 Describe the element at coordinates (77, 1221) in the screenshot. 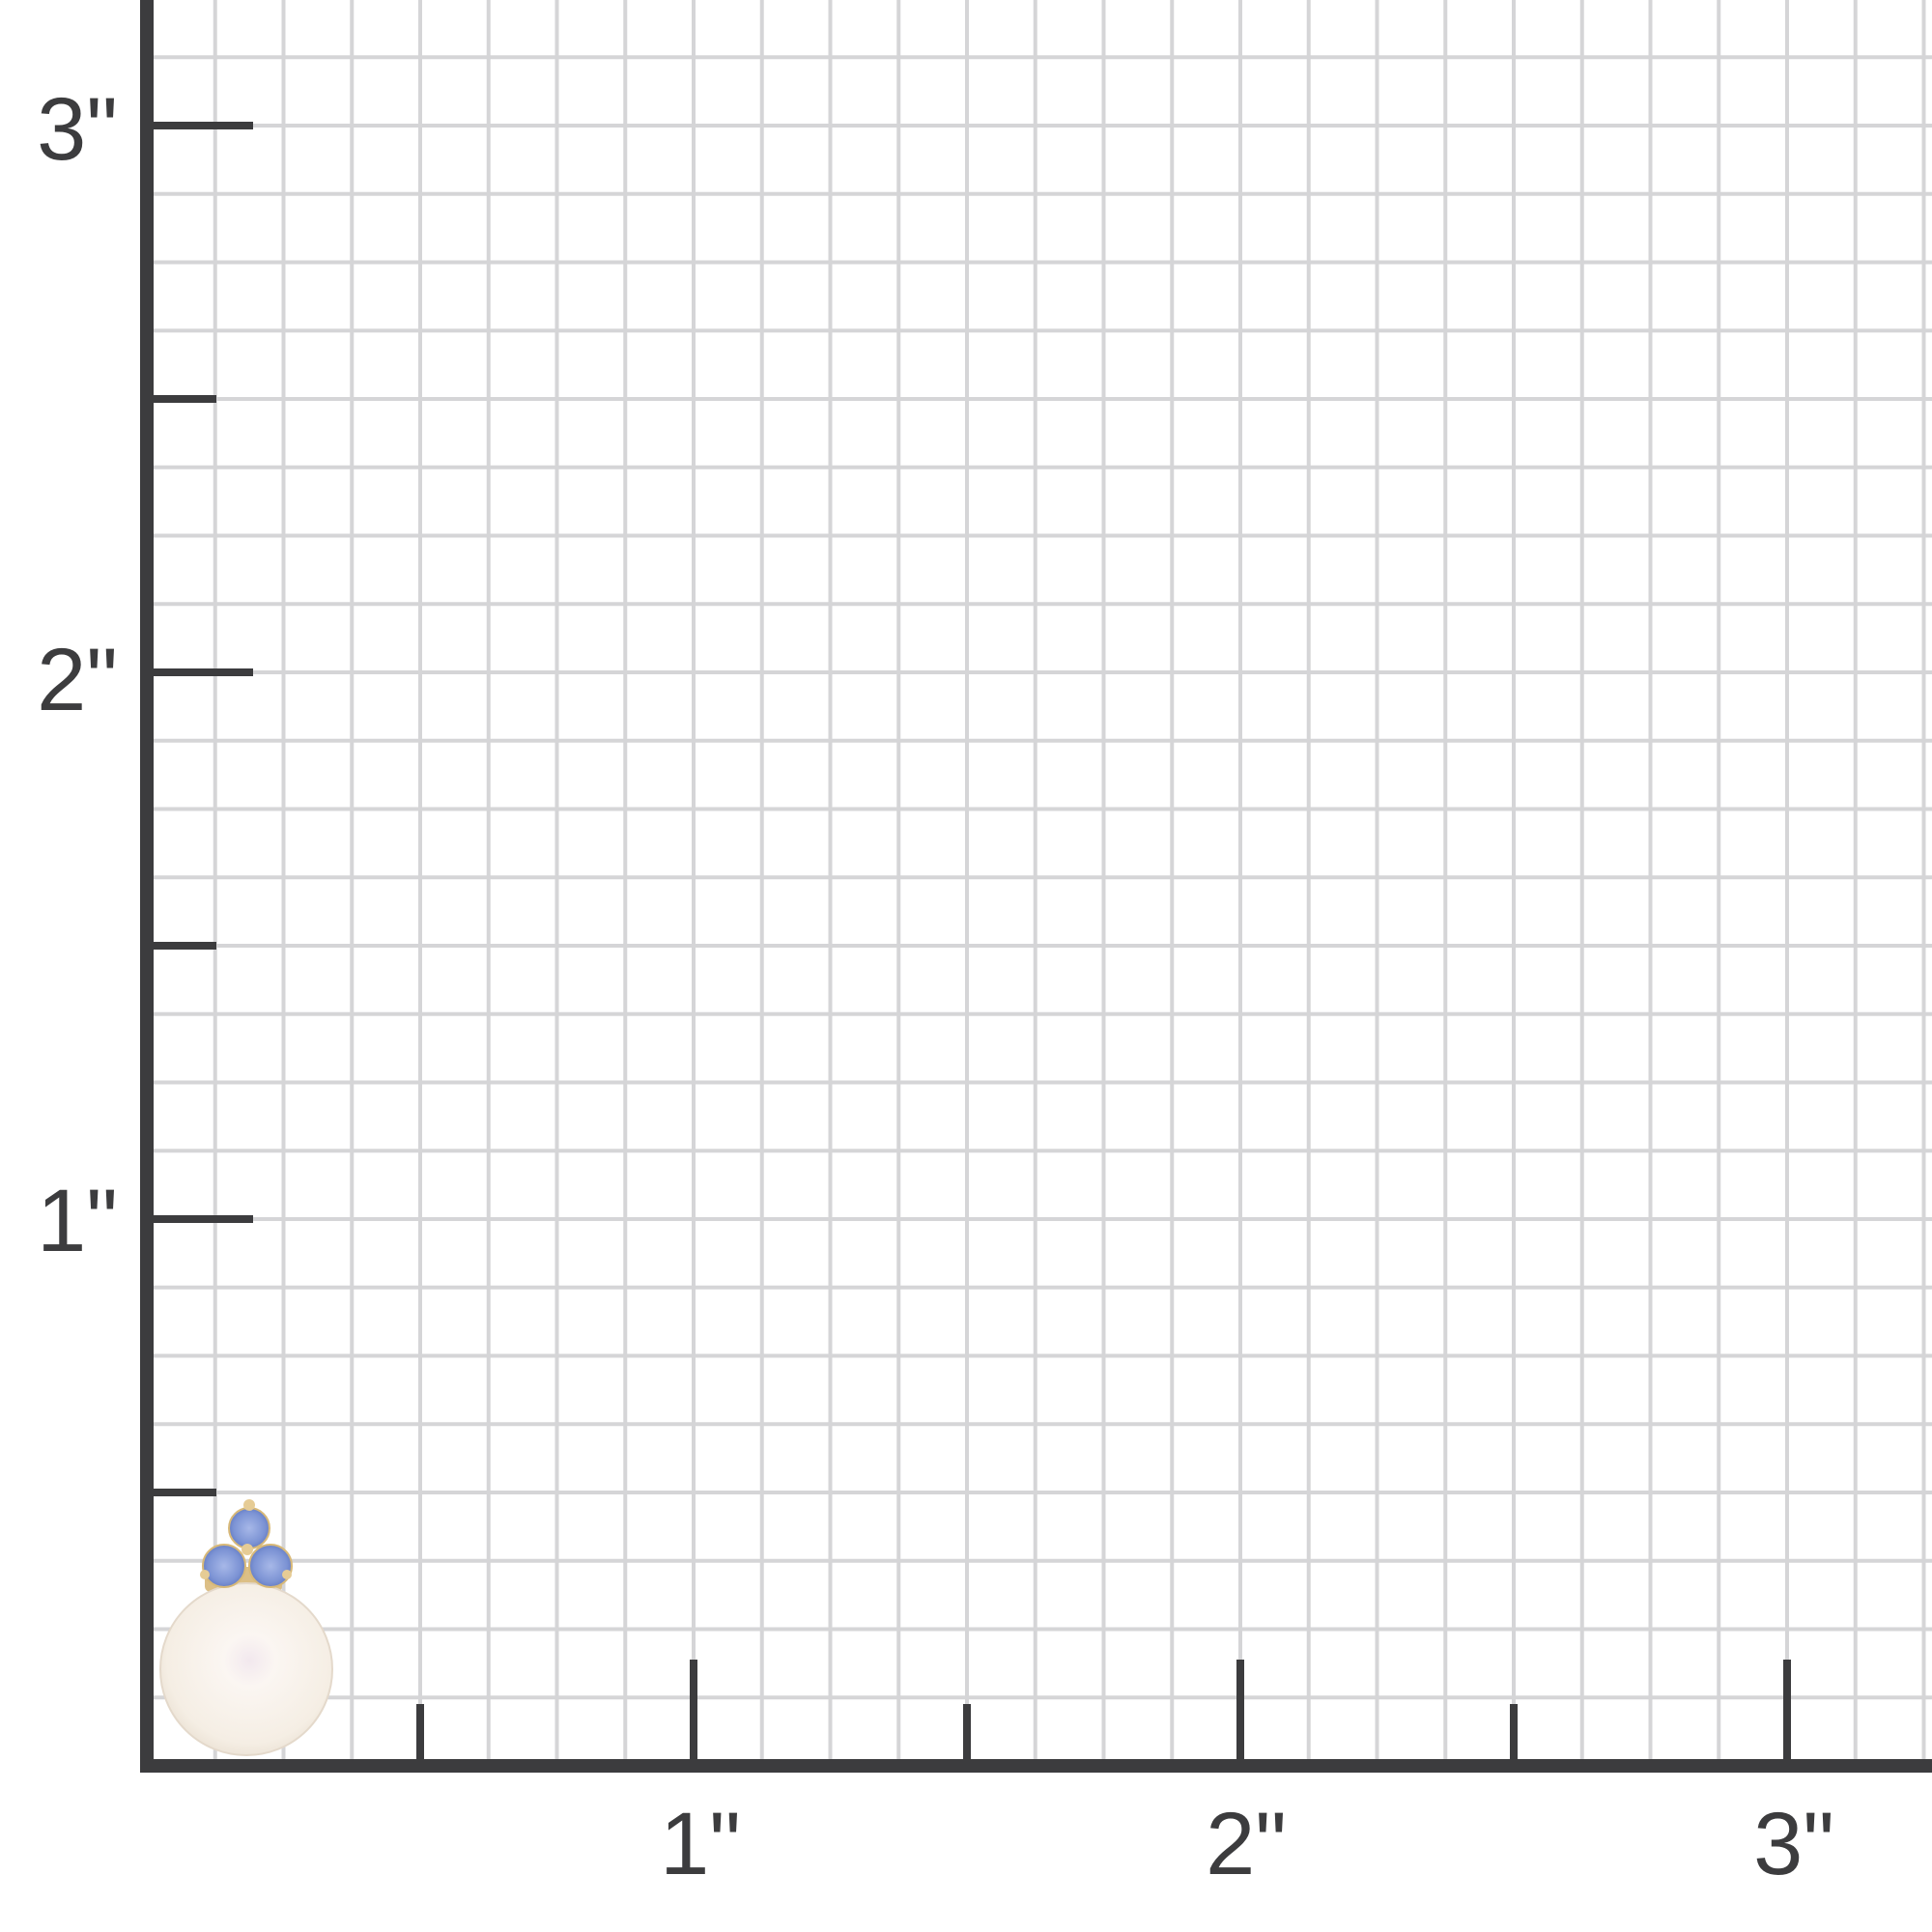

I see `y-label-1: 1"` at that location.